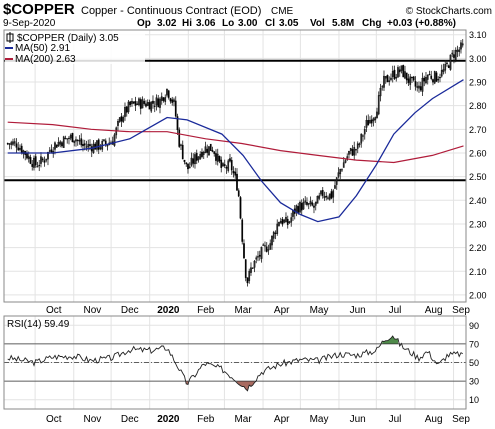 This screenshot has height=429, width=495. Describe the element at coordinates (42, 48) in the screenshot. I see `legend-ma50-label: MA(50) 2.91` at that location.